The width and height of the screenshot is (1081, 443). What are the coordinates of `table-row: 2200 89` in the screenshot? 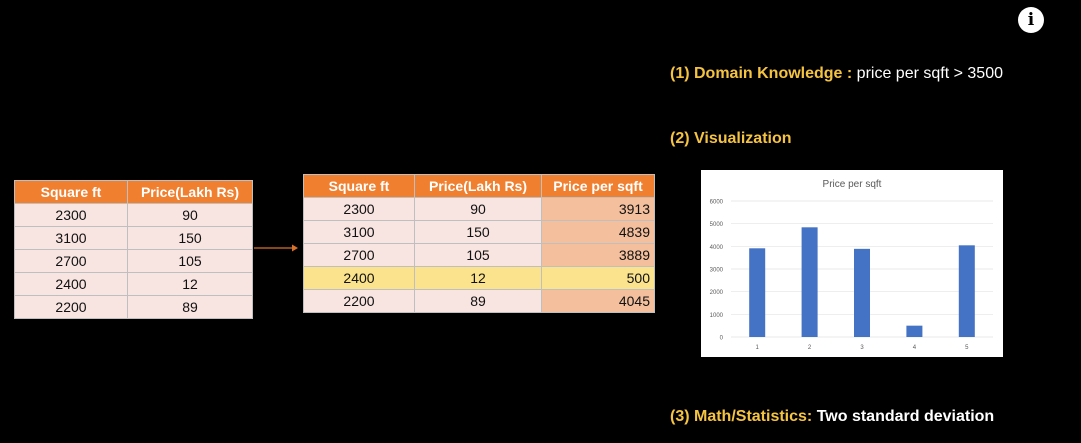 It's located at (133, 307).